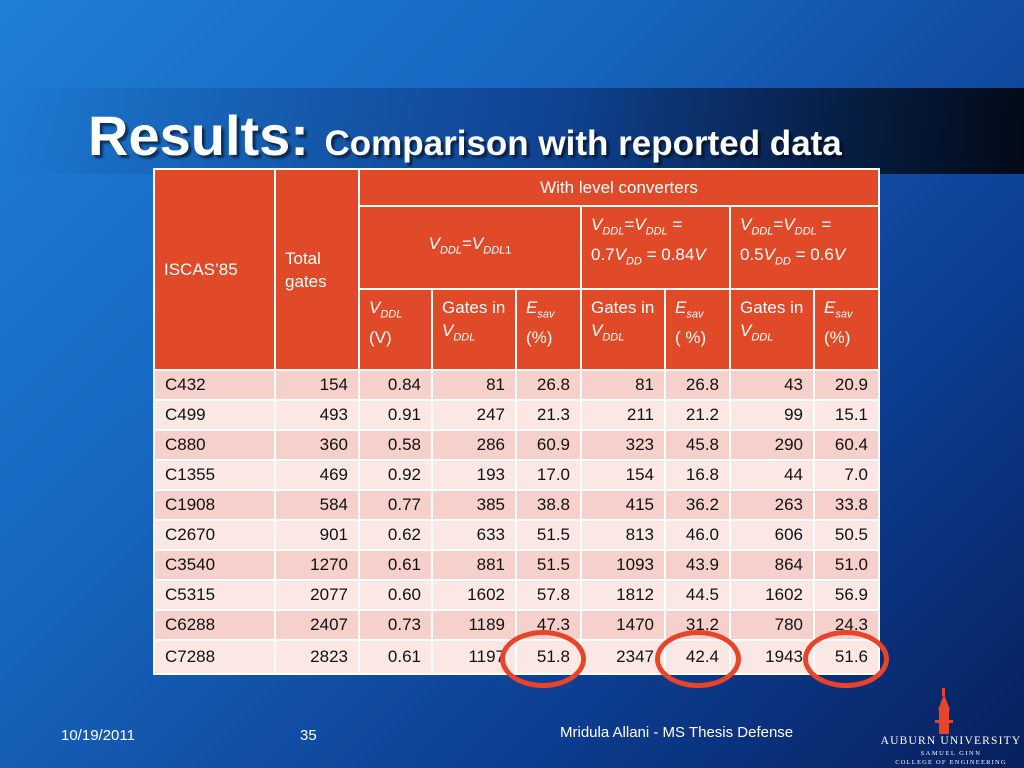 This screenshot has height=768, width=1024. I want to click on footer-author: Mridula Allani - MS Thesis Defense, so click(677, 732).